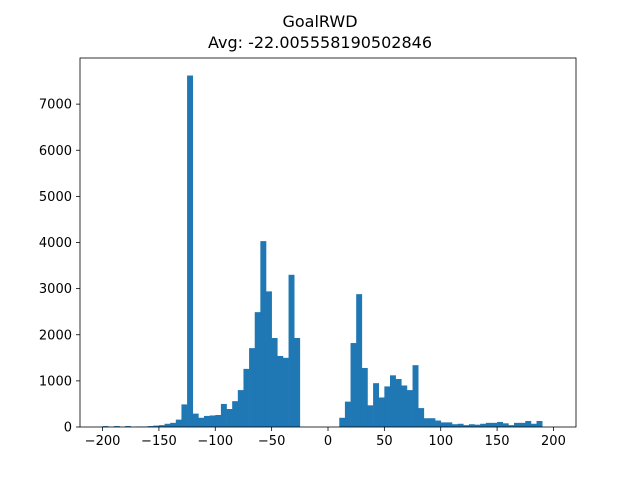  Describe the element at coordinates (55, 381) in the screenshot. I see `y-tick-label: 1000` at that location.